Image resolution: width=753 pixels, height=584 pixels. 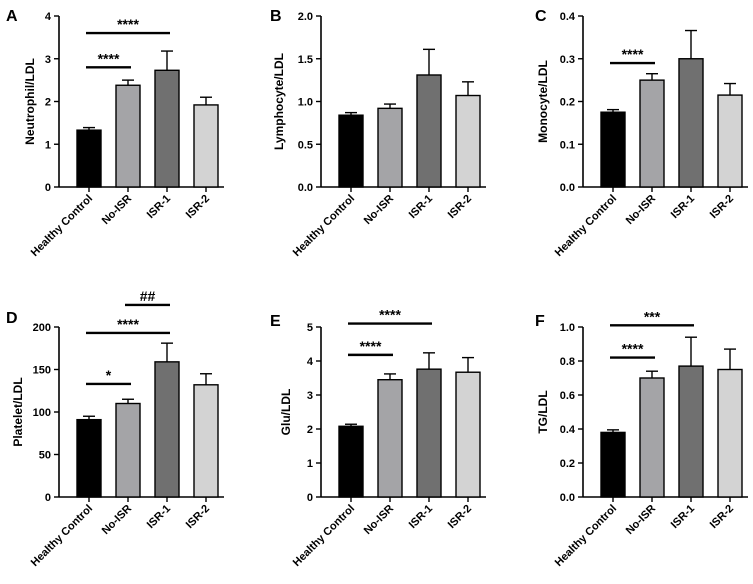 What do you see at coordinates (279, 101) in the screenshot?
I see `y-axis-label: Lymphocyte/LDL` at bounding box center [279, 101].